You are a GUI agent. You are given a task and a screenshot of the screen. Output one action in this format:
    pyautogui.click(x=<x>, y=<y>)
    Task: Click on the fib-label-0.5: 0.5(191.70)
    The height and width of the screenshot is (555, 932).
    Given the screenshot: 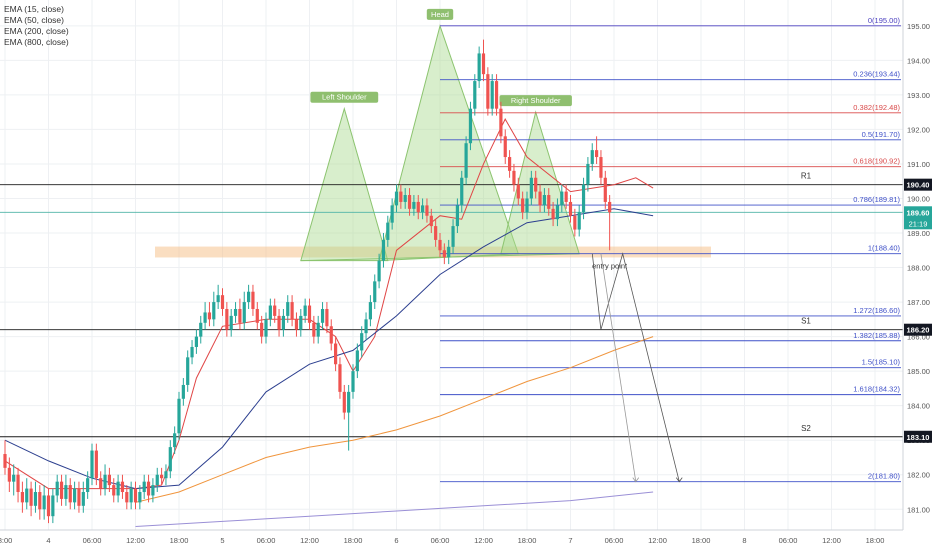 What is the action you would take?
    pyautogui.click(x=881, y=134)
    